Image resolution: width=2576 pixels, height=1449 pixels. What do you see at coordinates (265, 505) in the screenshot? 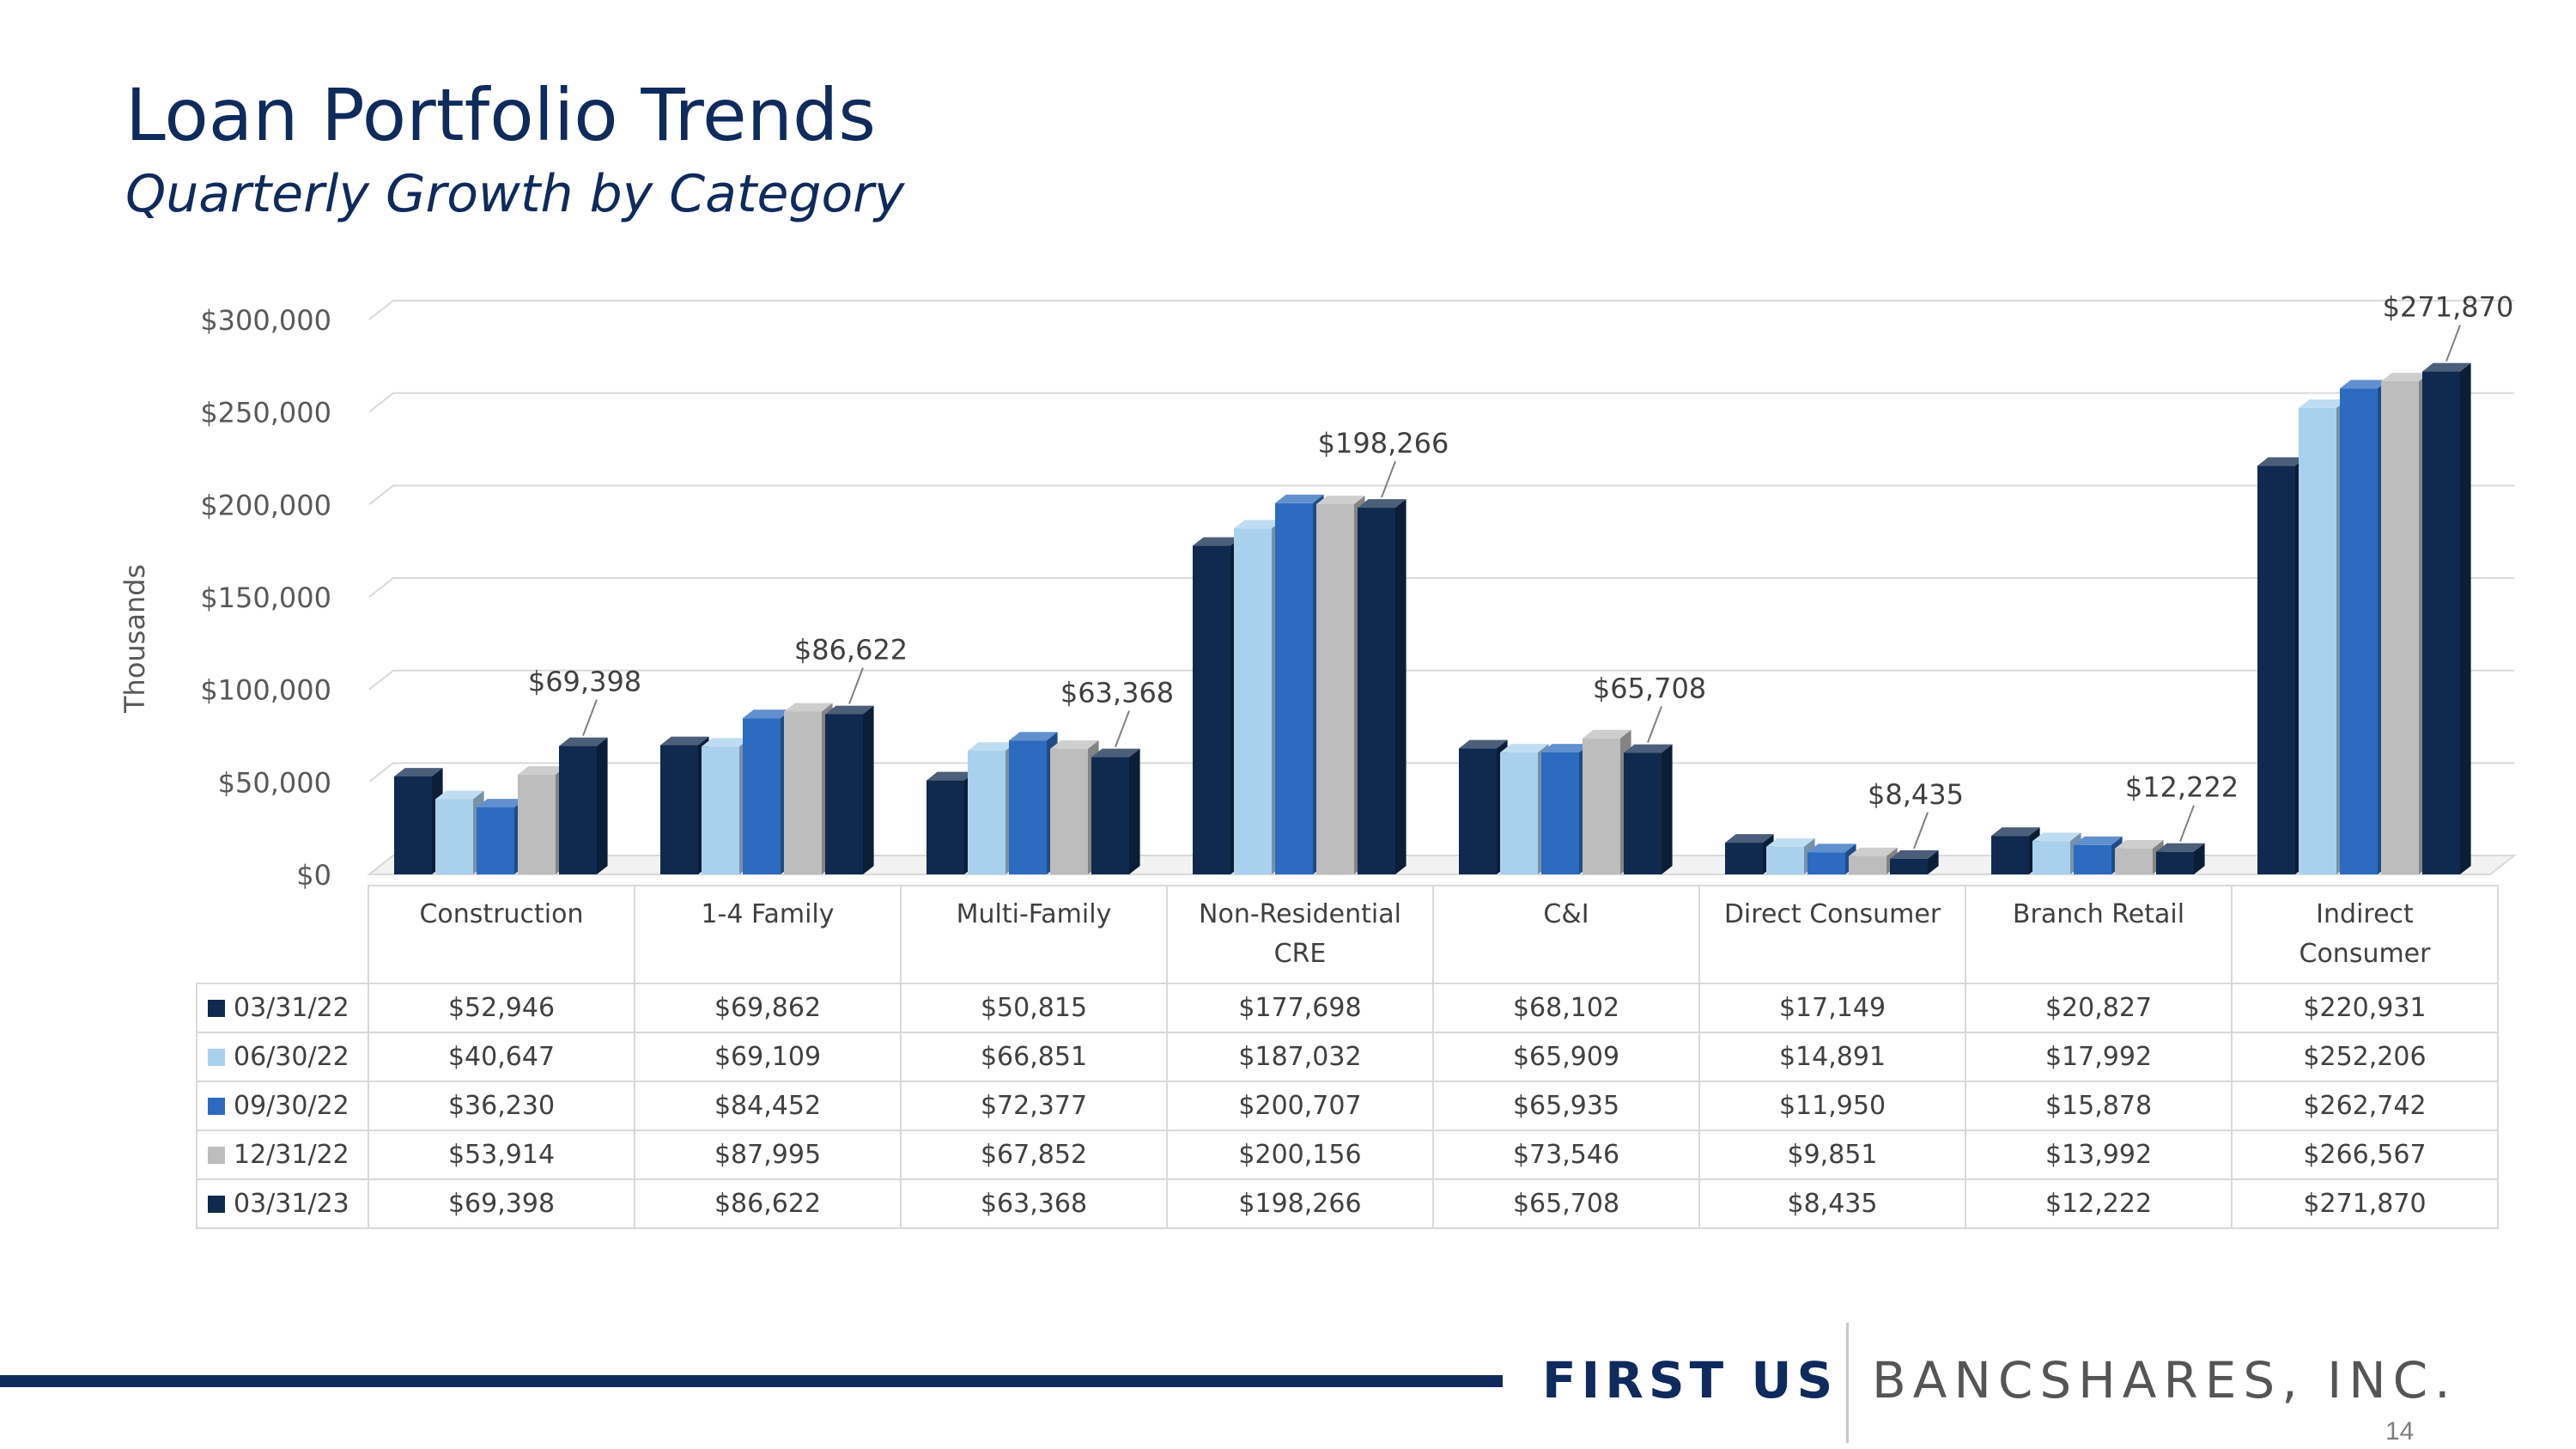
I see `y-tick-label: $200,000` at bounding box center [265, 505].